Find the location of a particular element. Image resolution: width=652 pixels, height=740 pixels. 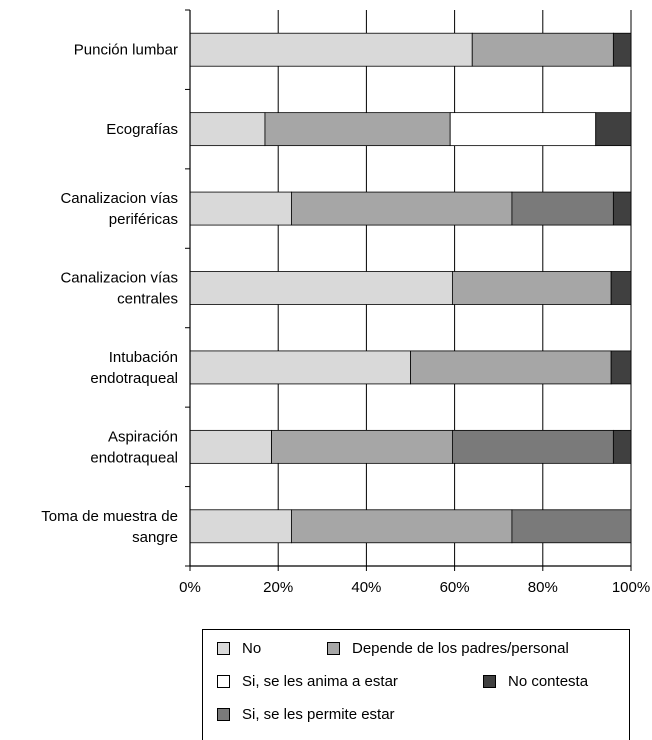

legend-swatch-depende is located at coordinates (333, 648).